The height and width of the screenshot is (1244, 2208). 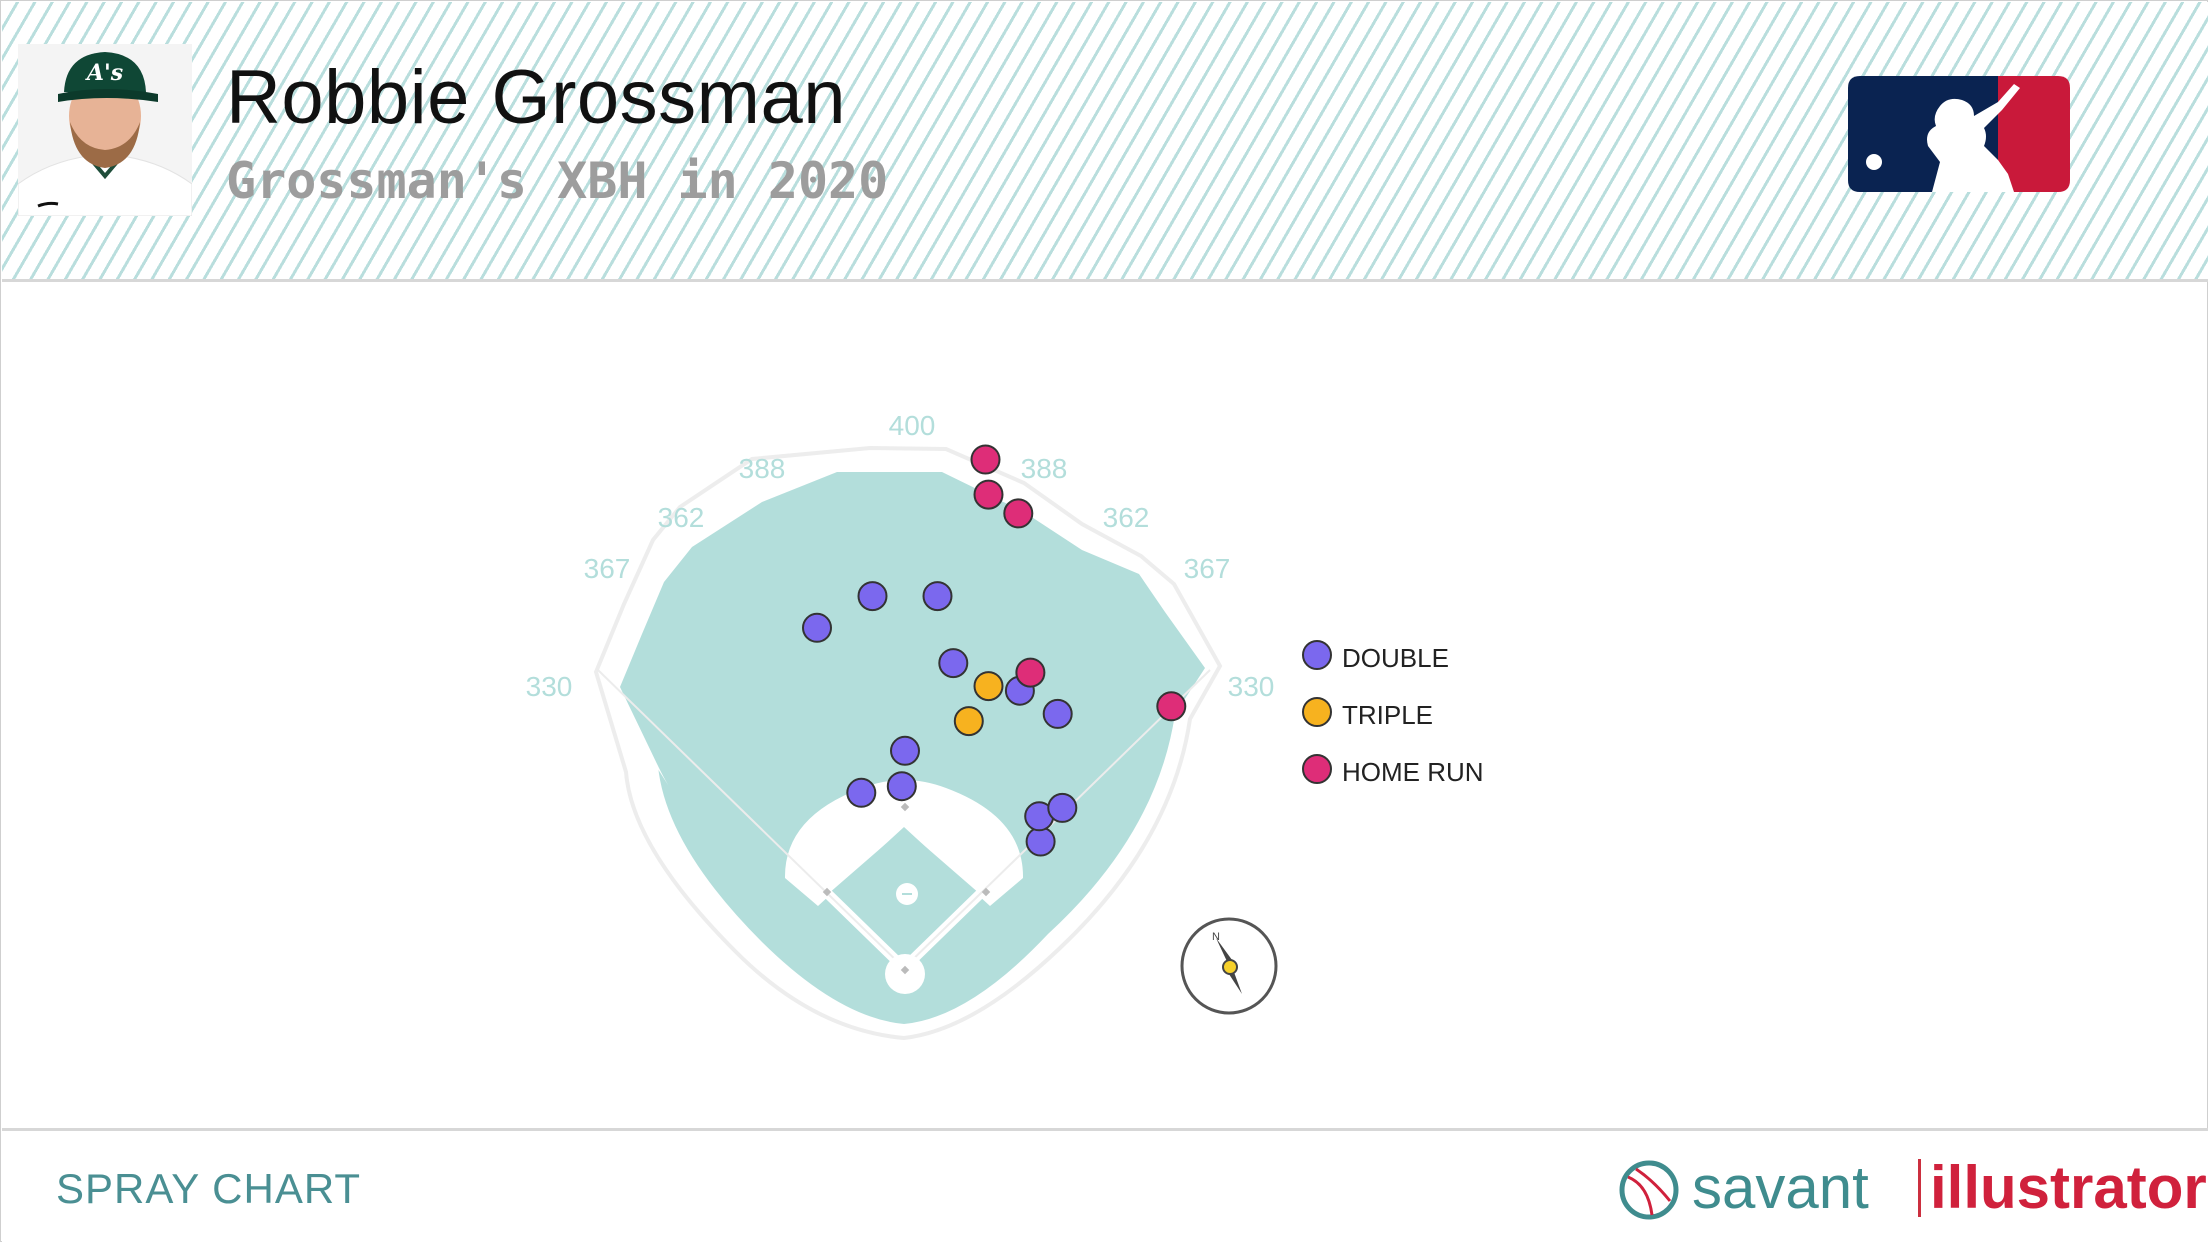 I want to click on legend-swatch-double, so click(x=1317, y=655).